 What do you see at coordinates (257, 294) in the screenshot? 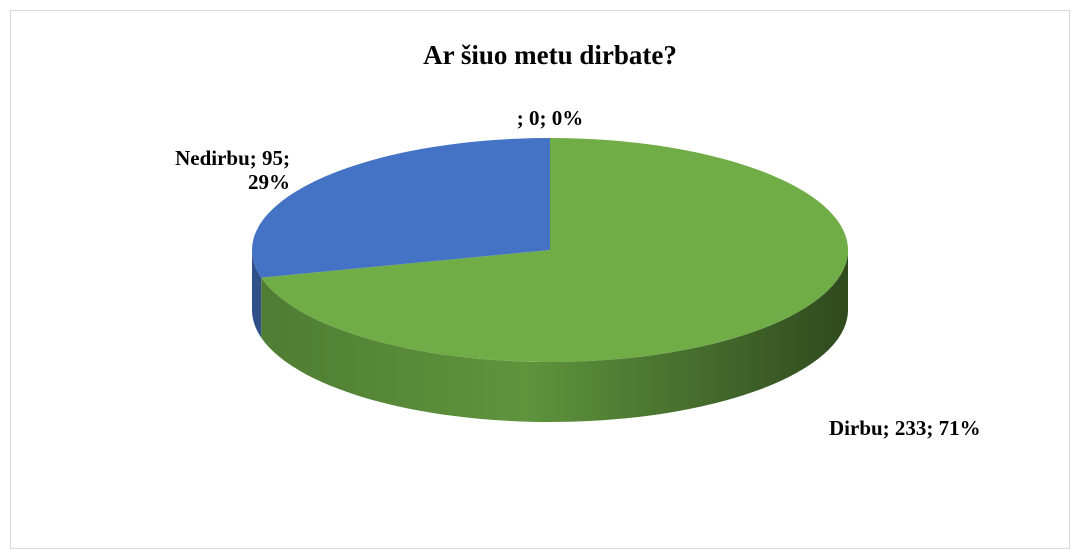
I see `slice-side` at bounding box center [257, 294].